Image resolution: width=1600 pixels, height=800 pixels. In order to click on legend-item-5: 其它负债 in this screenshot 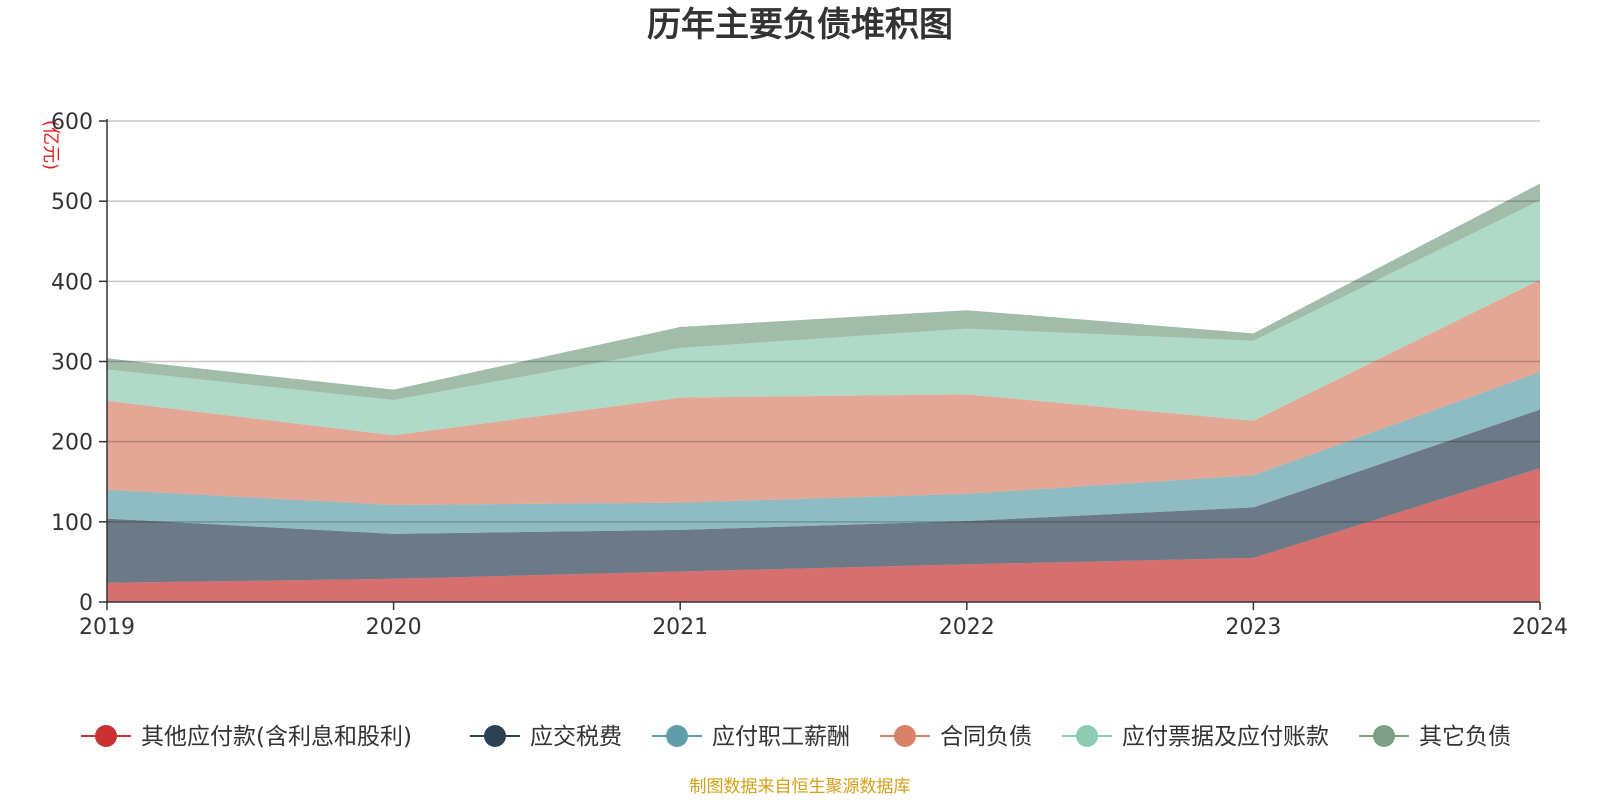, I will do `click(1435, 737)`.